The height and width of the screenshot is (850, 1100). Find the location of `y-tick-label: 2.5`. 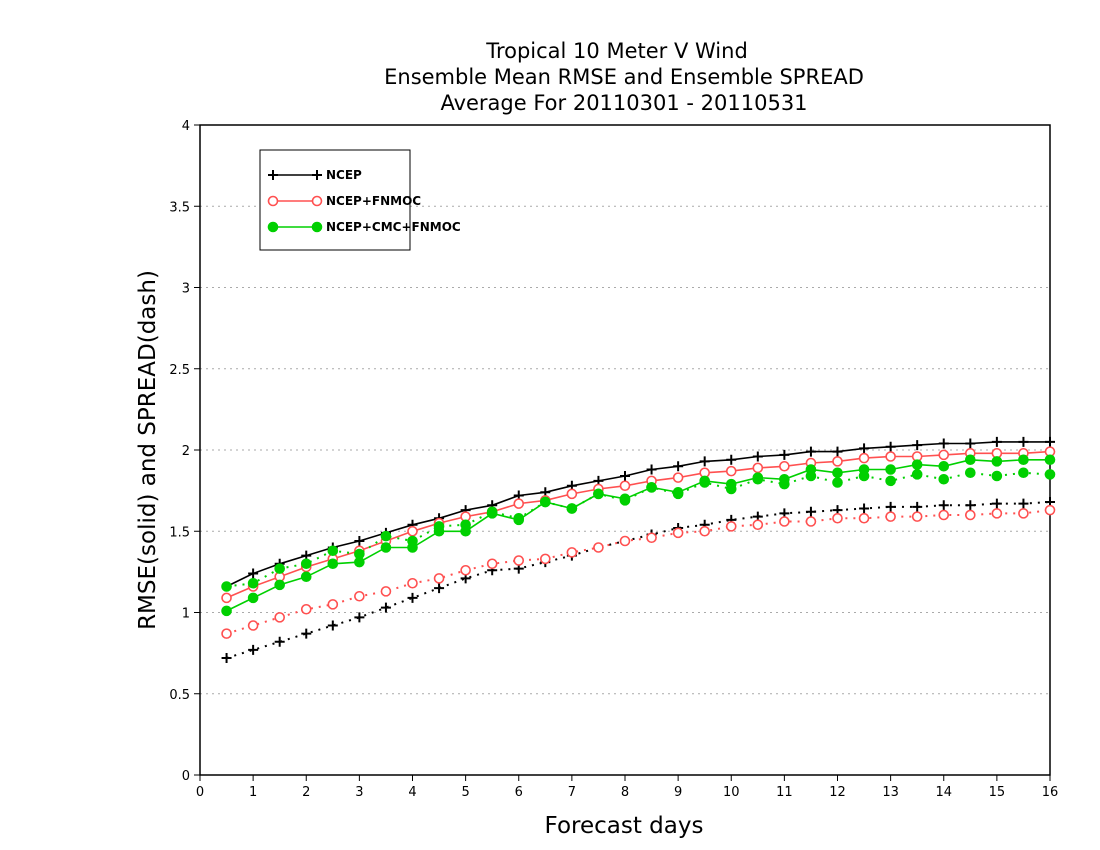

y-tick-label: 2.5 is located at coordinates (179, 370).